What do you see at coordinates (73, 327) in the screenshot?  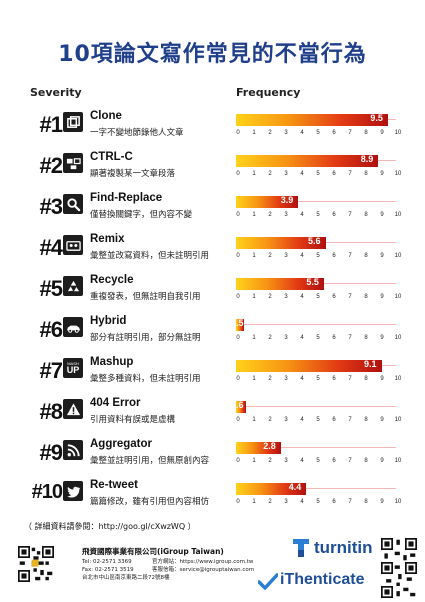 I see `car-icon` at bounding box center [73, 327].